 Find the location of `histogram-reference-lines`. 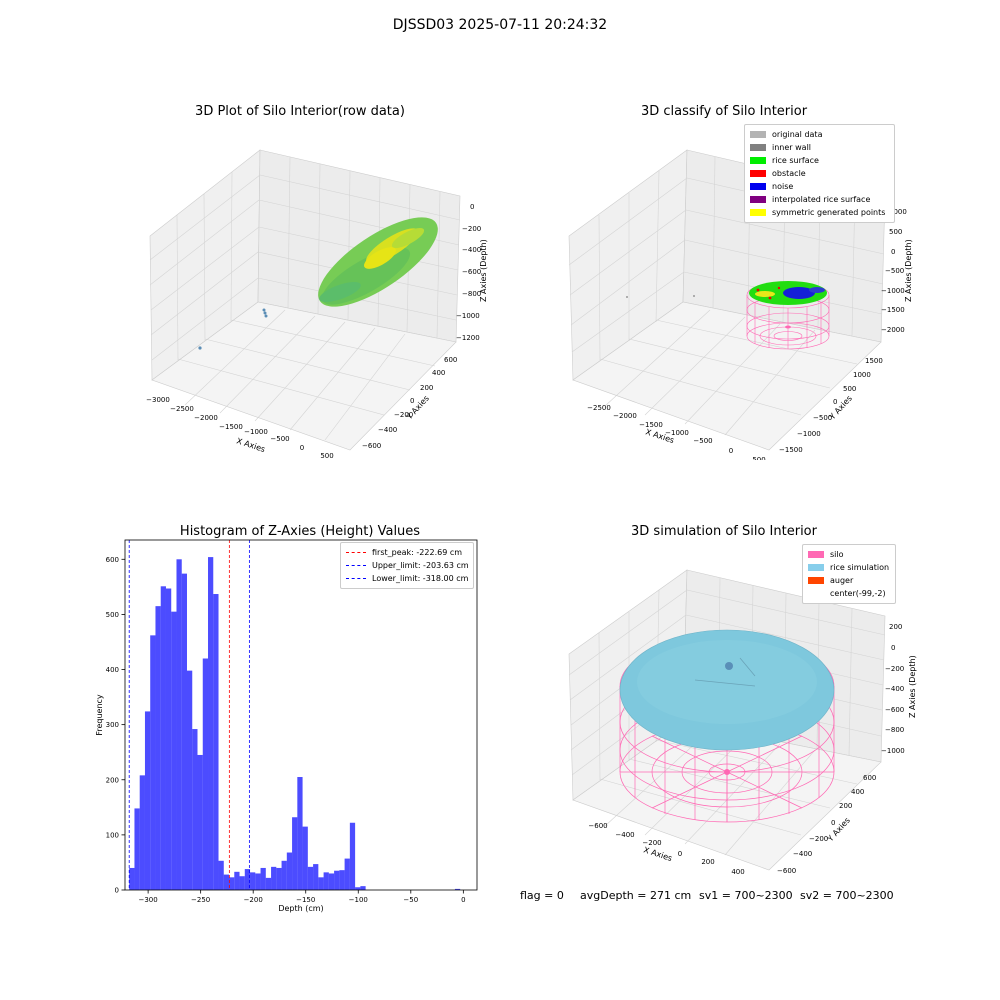

histogram-reference-lines is located at coordinates (189, 715).